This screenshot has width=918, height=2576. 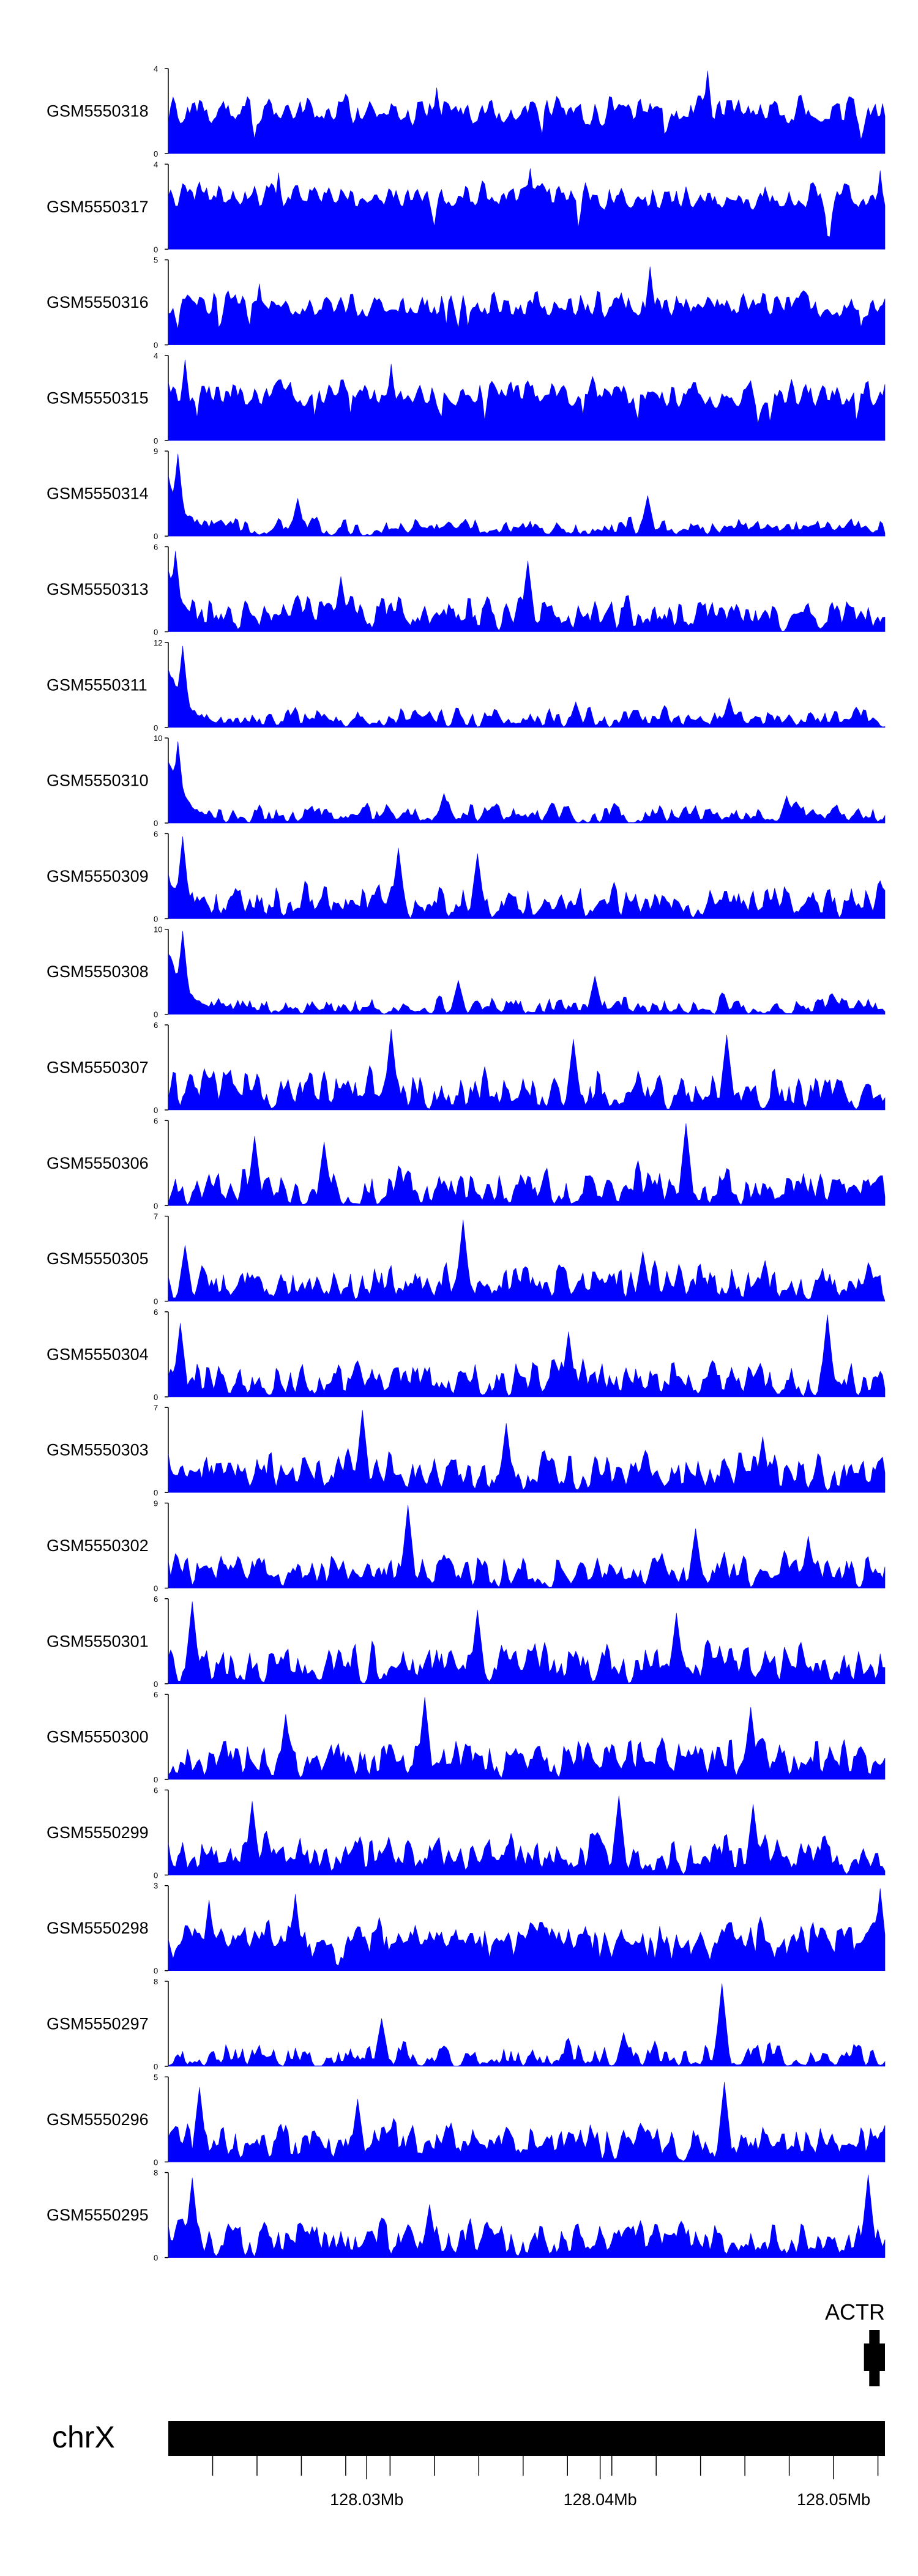 I want to click on track-GSM5550296: GSM5550296 5 0, so click(x=466, y=2120).